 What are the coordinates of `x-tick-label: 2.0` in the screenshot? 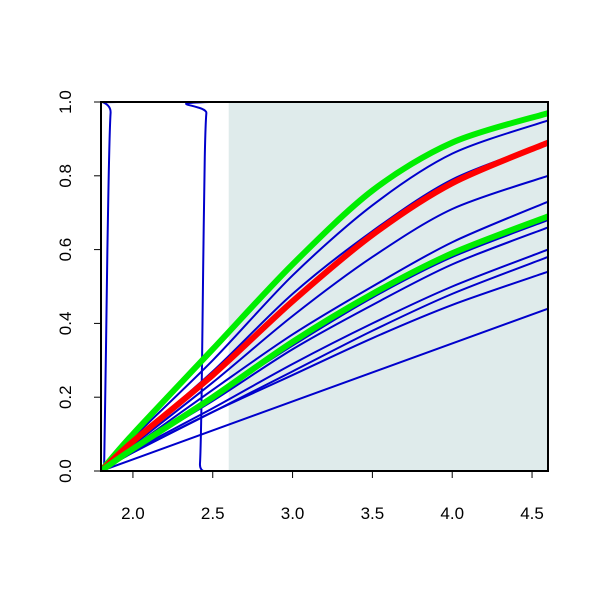 It's located at (133, 513).